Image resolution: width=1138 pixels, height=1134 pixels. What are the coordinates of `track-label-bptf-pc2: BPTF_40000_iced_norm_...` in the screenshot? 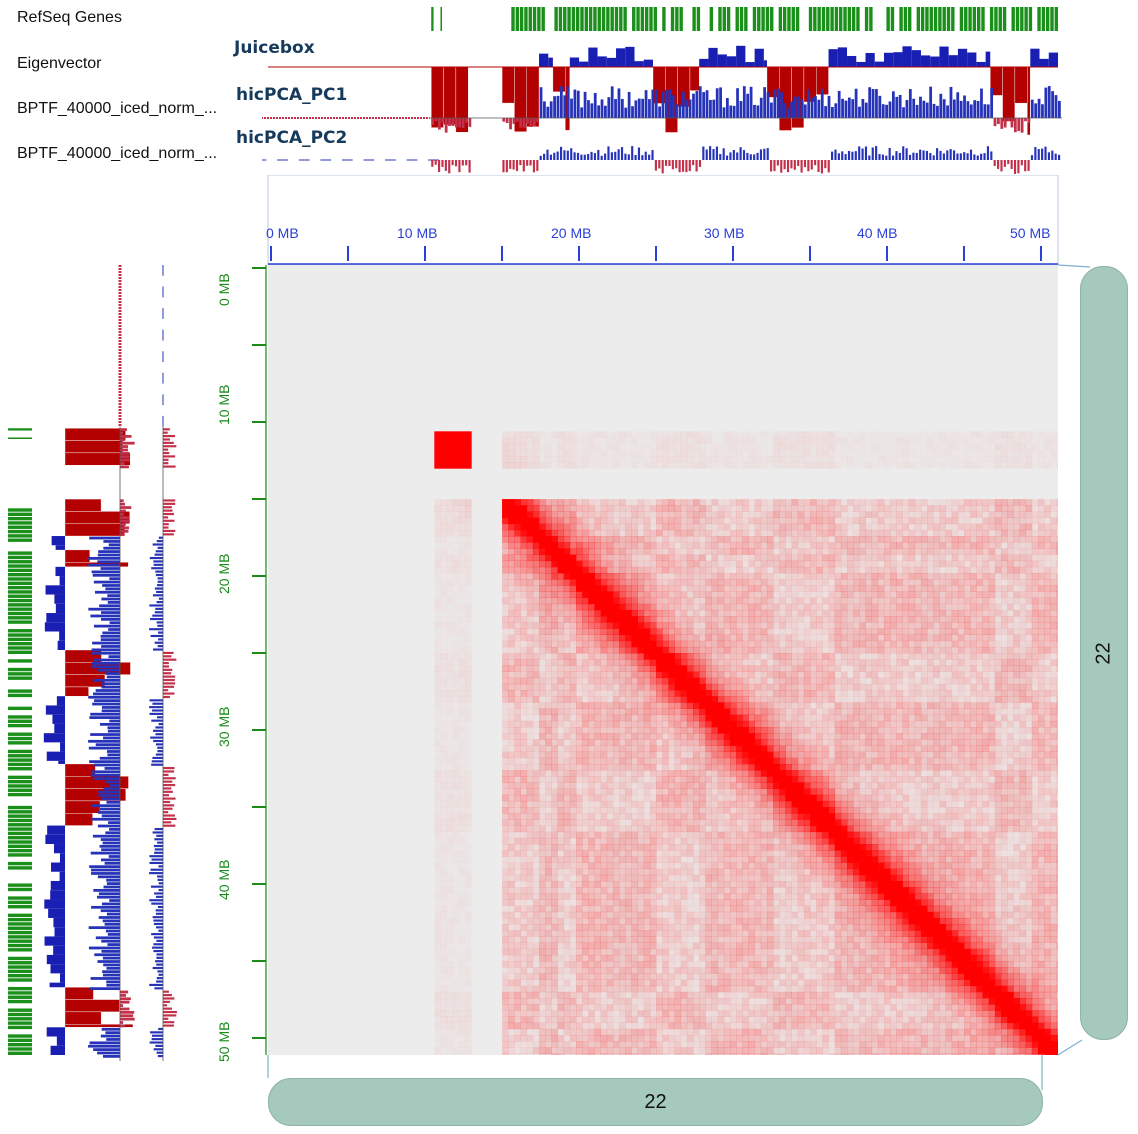 It's located at (117, 153).